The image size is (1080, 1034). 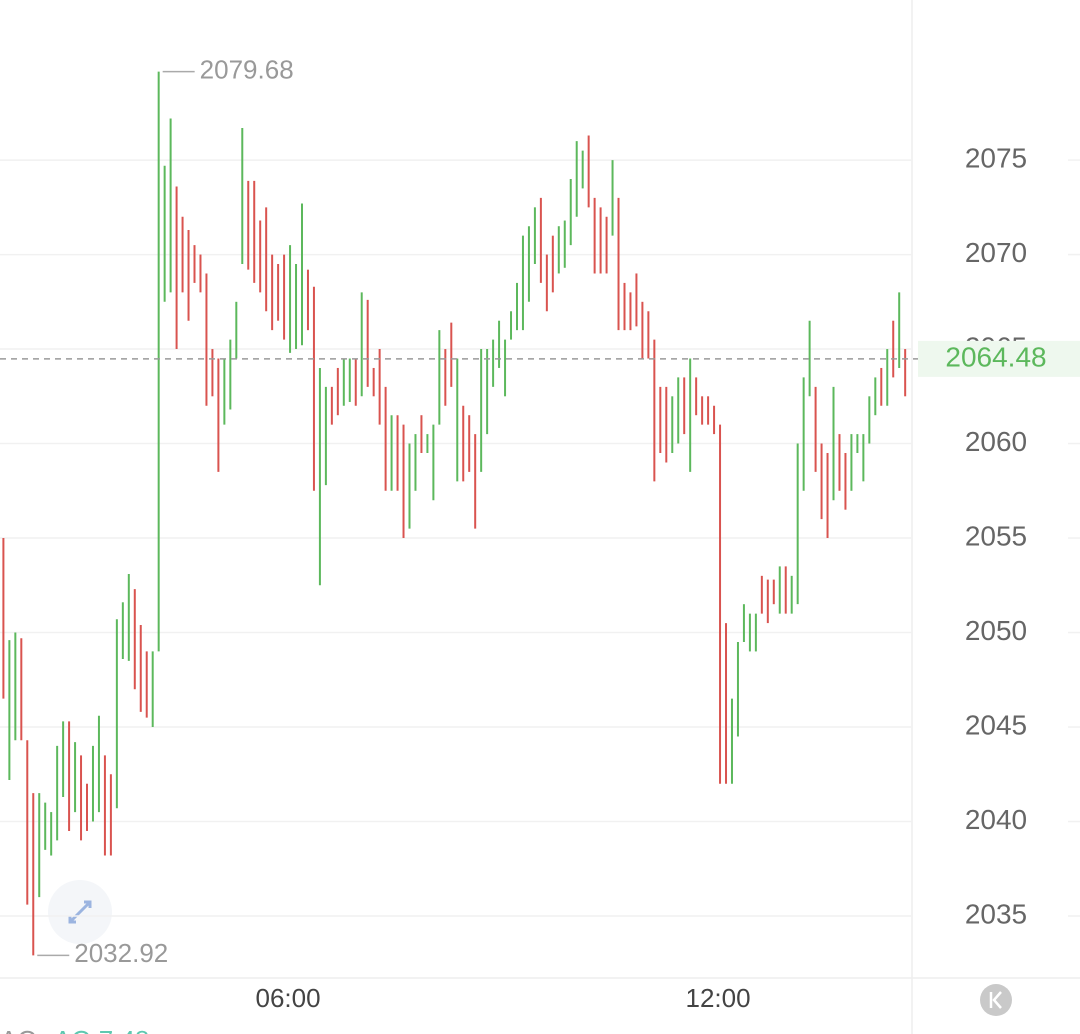 I want to click on max-marker-label: 2079.68, so click(x=247, y=70).